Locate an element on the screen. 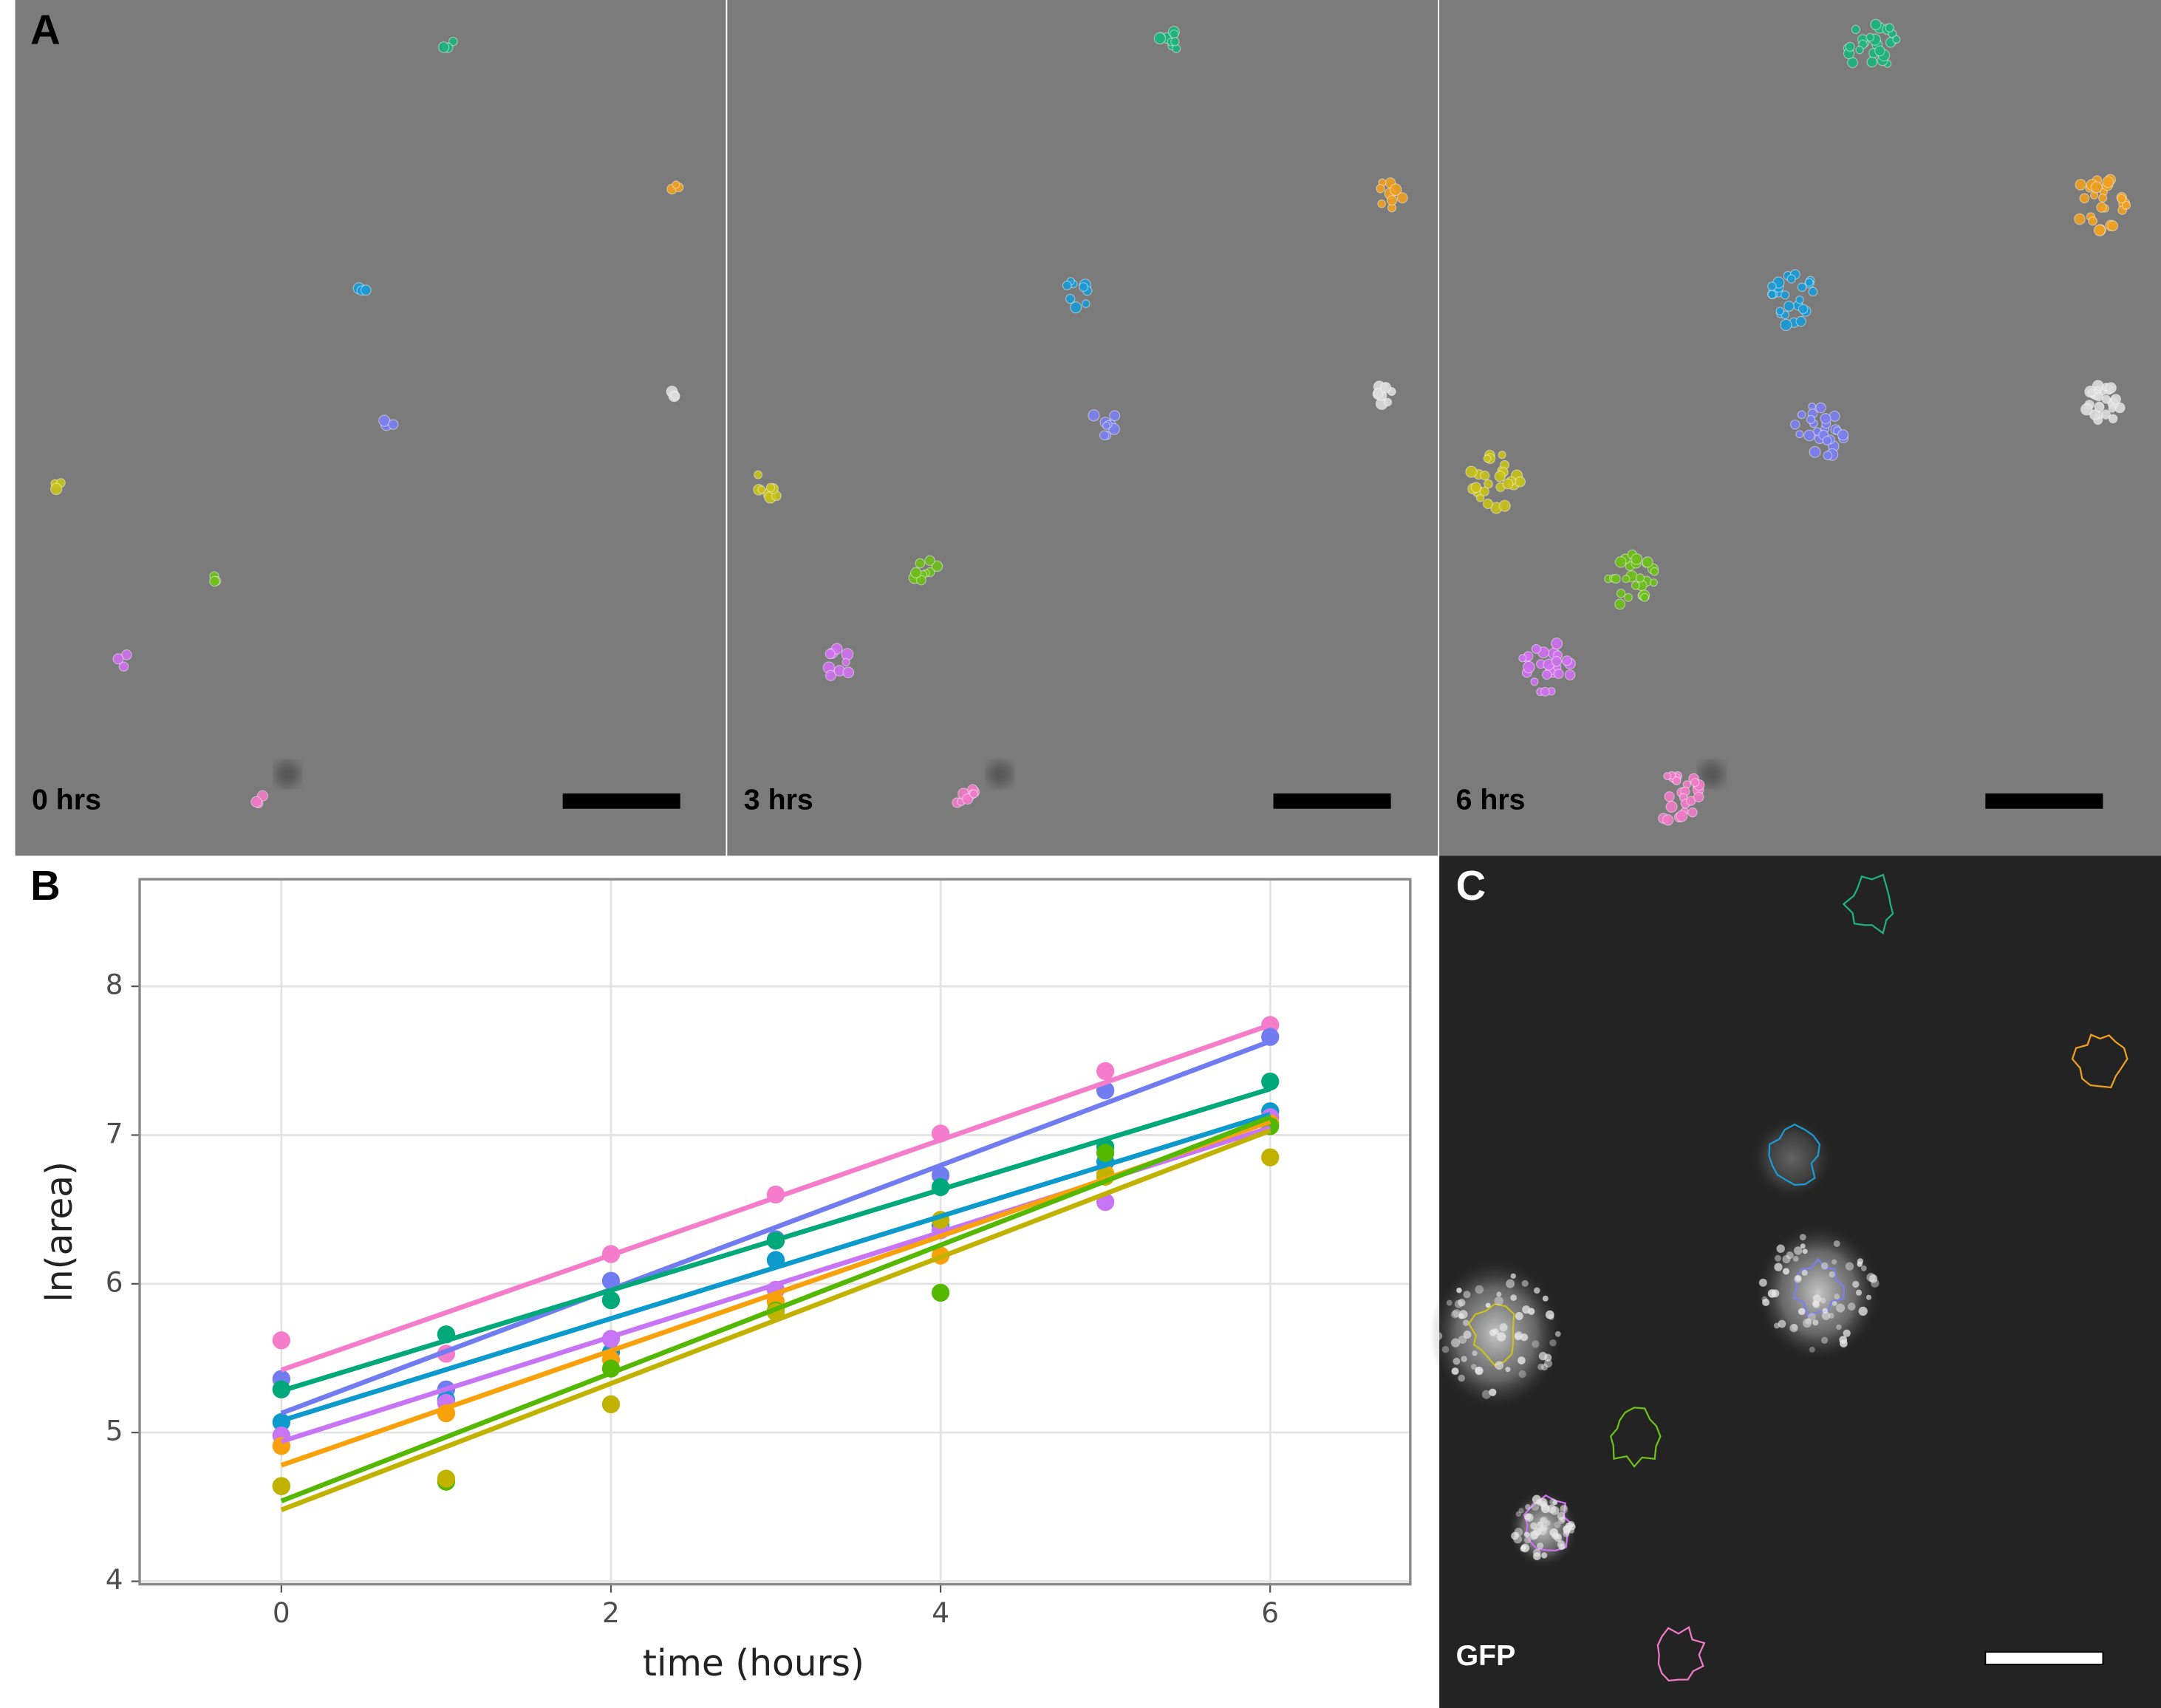  y-tick-label: 8 is located at coordinates (115, 985).